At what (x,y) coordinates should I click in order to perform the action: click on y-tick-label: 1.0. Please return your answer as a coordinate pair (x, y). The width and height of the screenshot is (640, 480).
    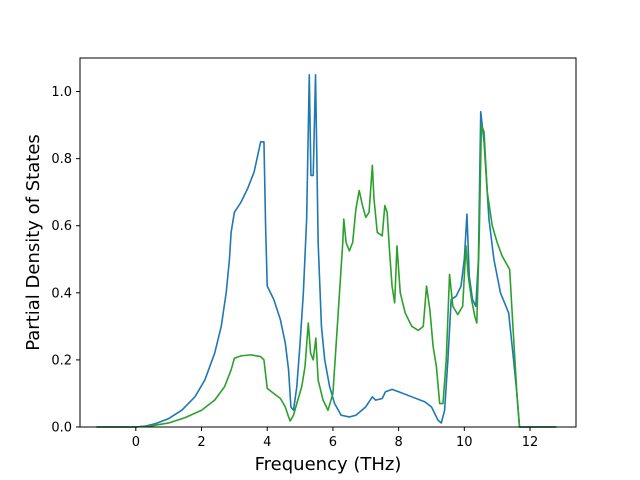
    Looking at the image, I should click on (61, 92).